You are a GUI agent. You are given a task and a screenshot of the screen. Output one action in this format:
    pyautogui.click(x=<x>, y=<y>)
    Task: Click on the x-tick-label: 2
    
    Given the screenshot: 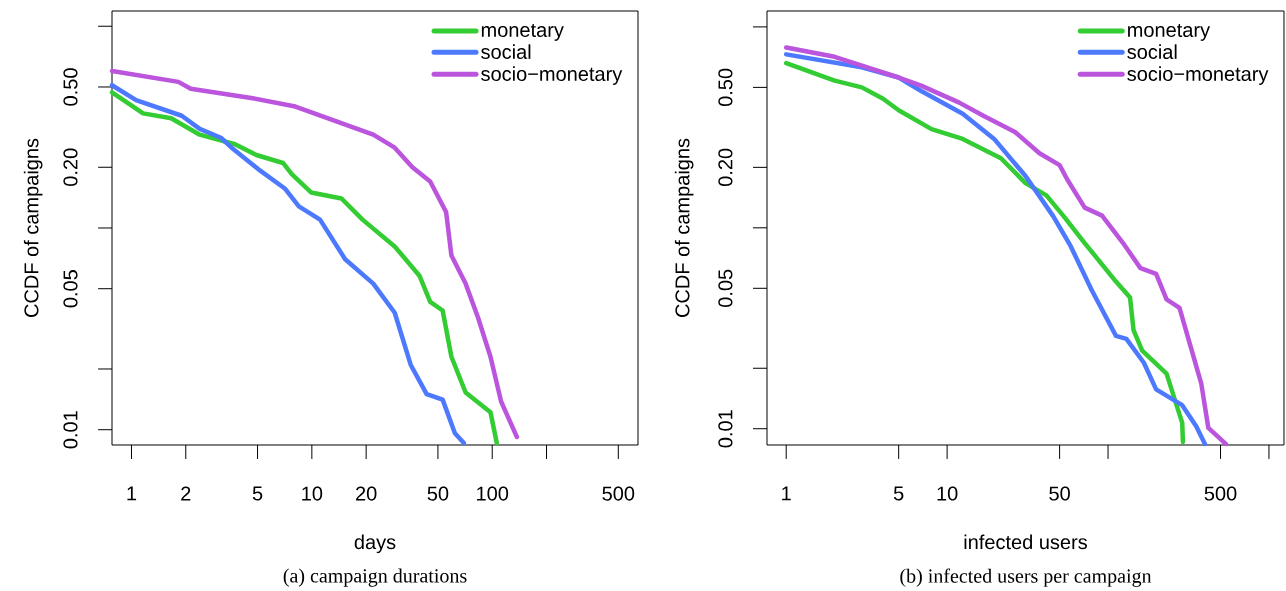 What is the action you would take?
    pyautogui.click(x=186, y=493)
    